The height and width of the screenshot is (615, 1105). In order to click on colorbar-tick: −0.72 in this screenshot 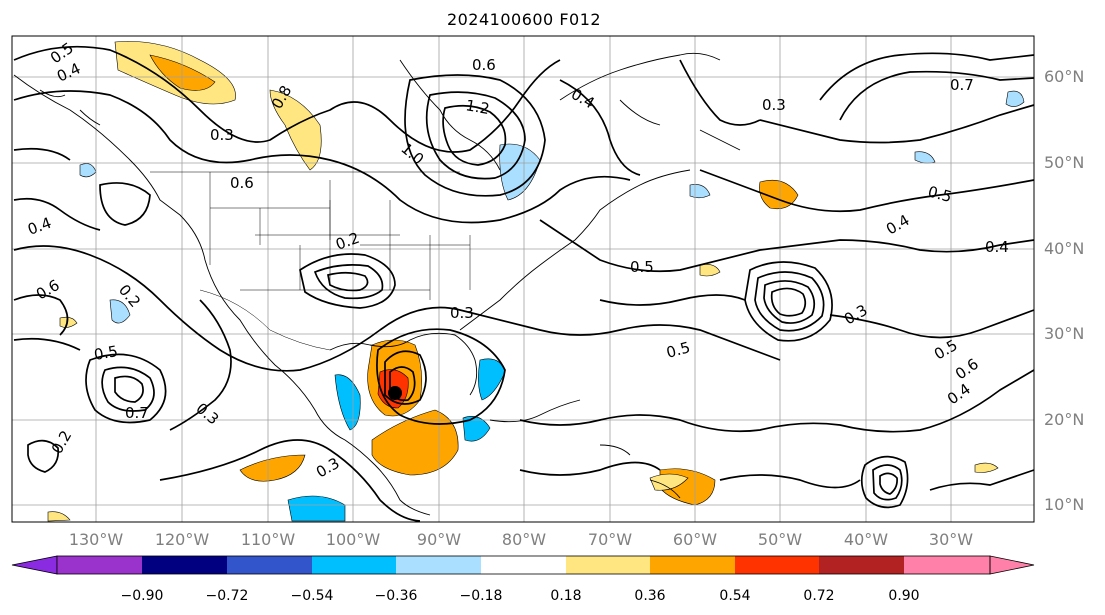, I will do `click(227, 596)`.